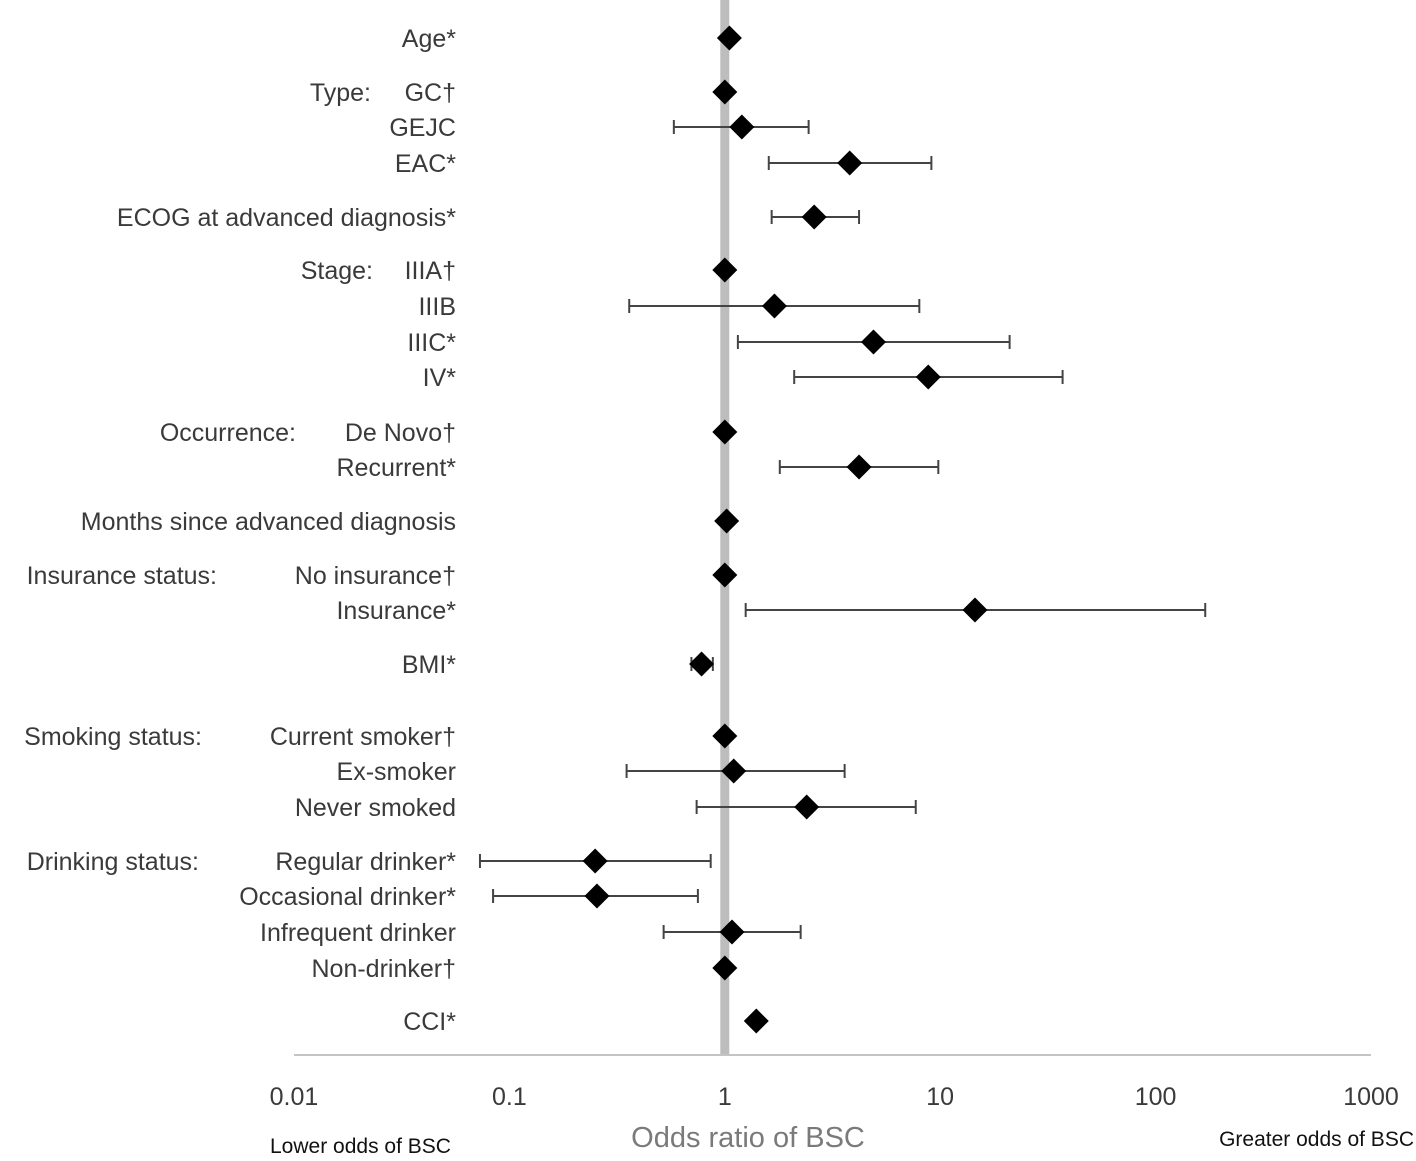  Describe the element at coordinates (669, 307) in the screenshot. I see `forest-row: IIIB` at that location.